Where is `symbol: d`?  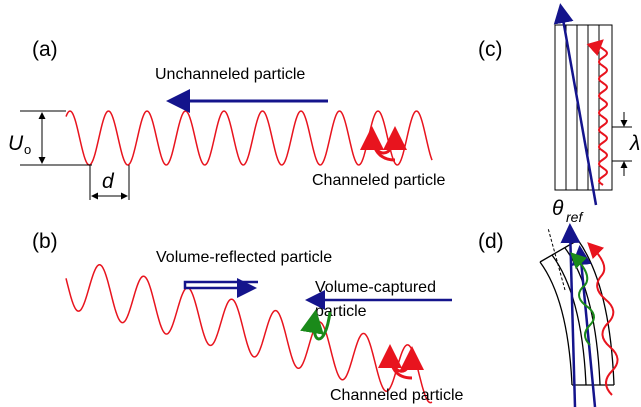 symbol: d is located at coordinates (108, 181).